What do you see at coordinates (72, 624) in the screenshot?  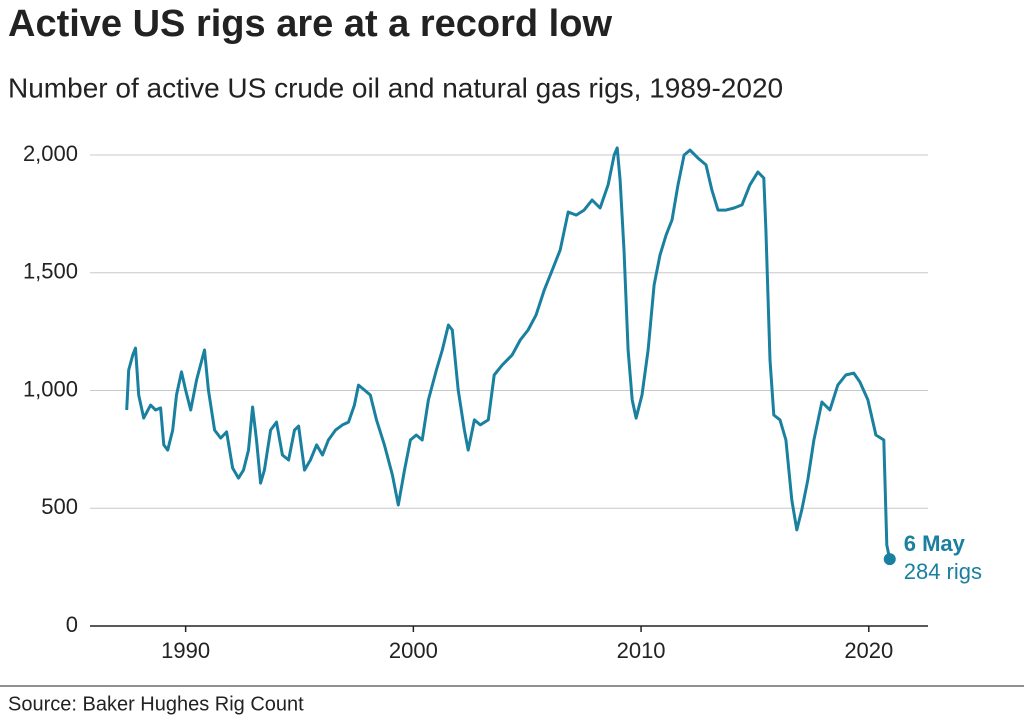 I see `y-tick-label: 0` at bounding box center [72, 624].